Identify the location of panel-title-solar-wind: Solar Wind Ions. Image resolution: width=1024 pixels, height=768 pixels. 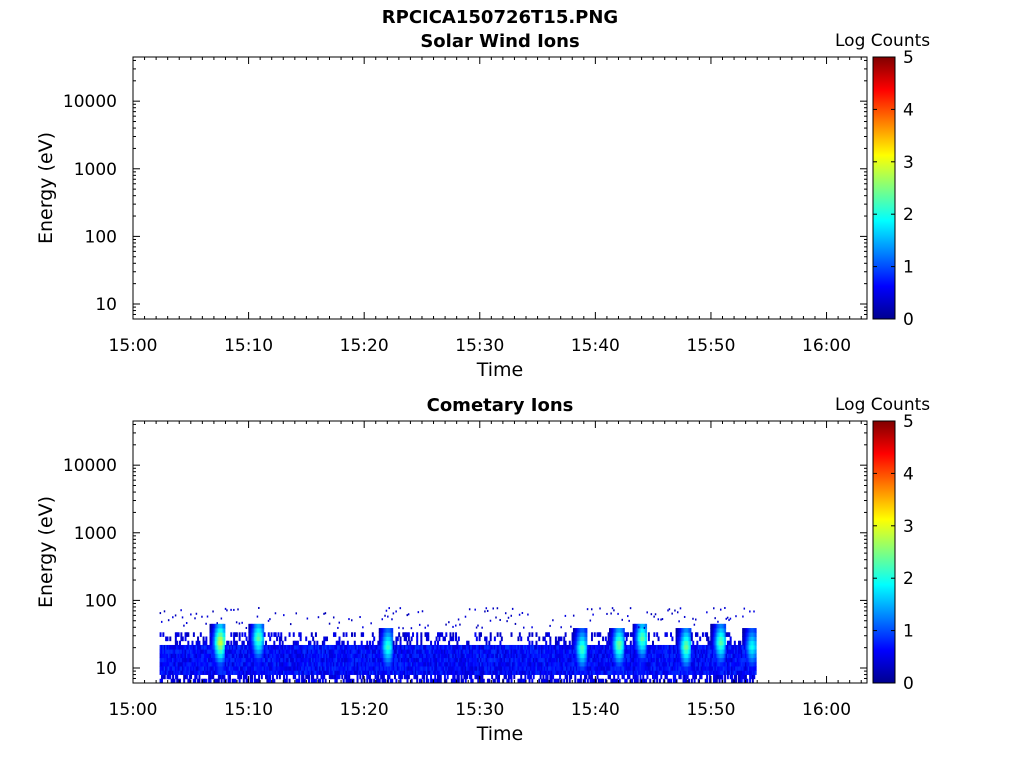
(500, 41).